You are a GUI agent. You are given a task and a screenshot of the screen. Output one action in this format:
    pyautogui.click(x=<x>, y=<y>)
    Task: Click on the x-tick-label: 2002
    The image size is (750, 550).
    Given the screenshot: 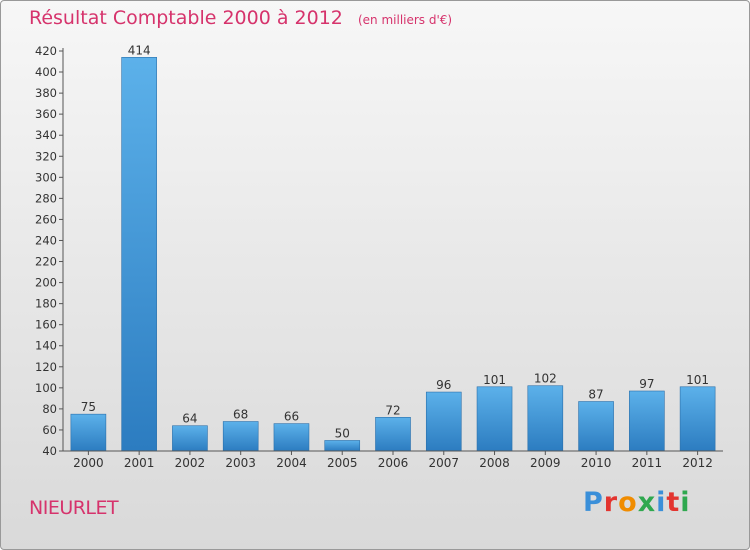 What is the action you would take?
    pyautogui.click(x=190, y=463)
    